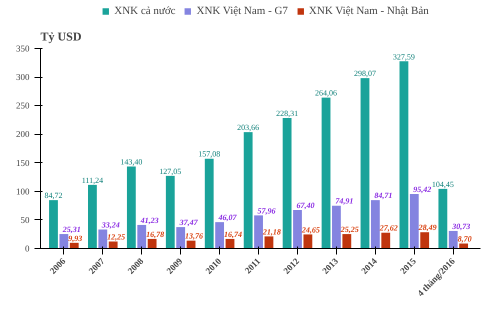 The image size is (500, 312). What do you see at coordinates (110, 225) in the screenshot?
I see `data-label: 33,24` at bounding box center [110, 225].